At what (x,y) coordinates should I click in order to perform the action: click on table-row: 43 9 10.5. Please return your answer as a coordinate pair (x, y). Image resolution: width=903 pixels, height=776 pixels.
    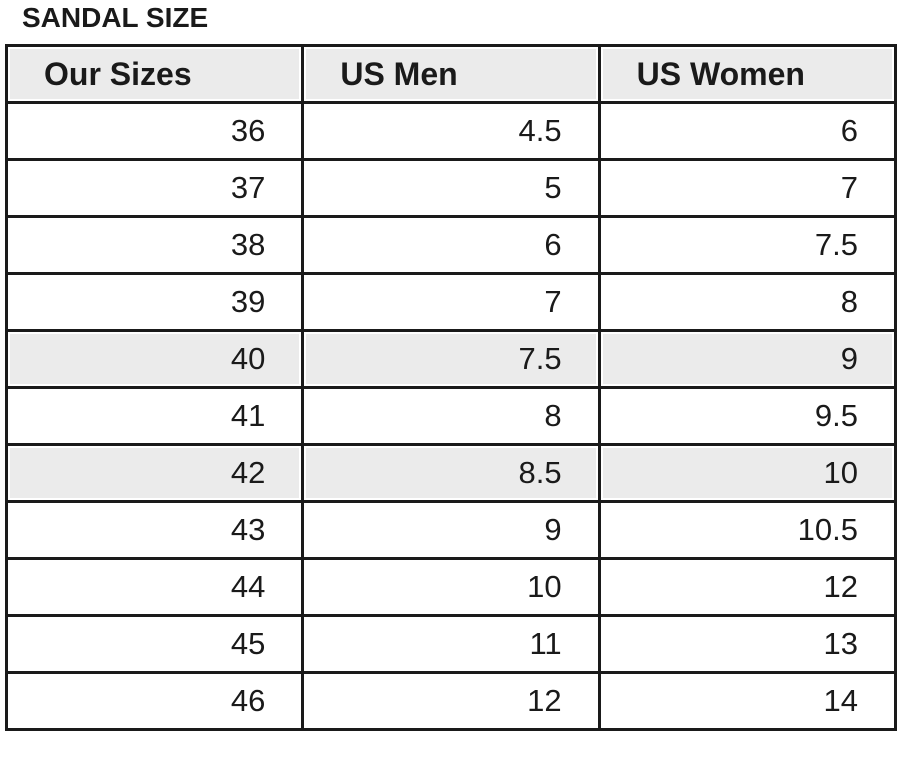
    Looking at the image, I should click on (451, 530).